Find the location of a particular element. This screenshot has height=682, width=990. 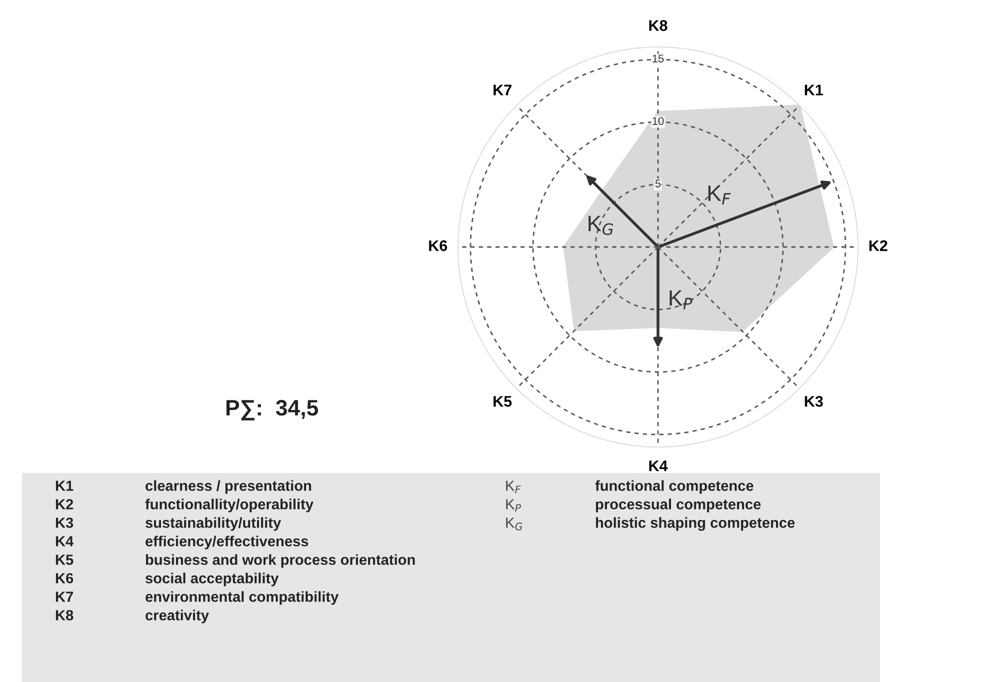

text: K1 is located at coordinates (65, 485).